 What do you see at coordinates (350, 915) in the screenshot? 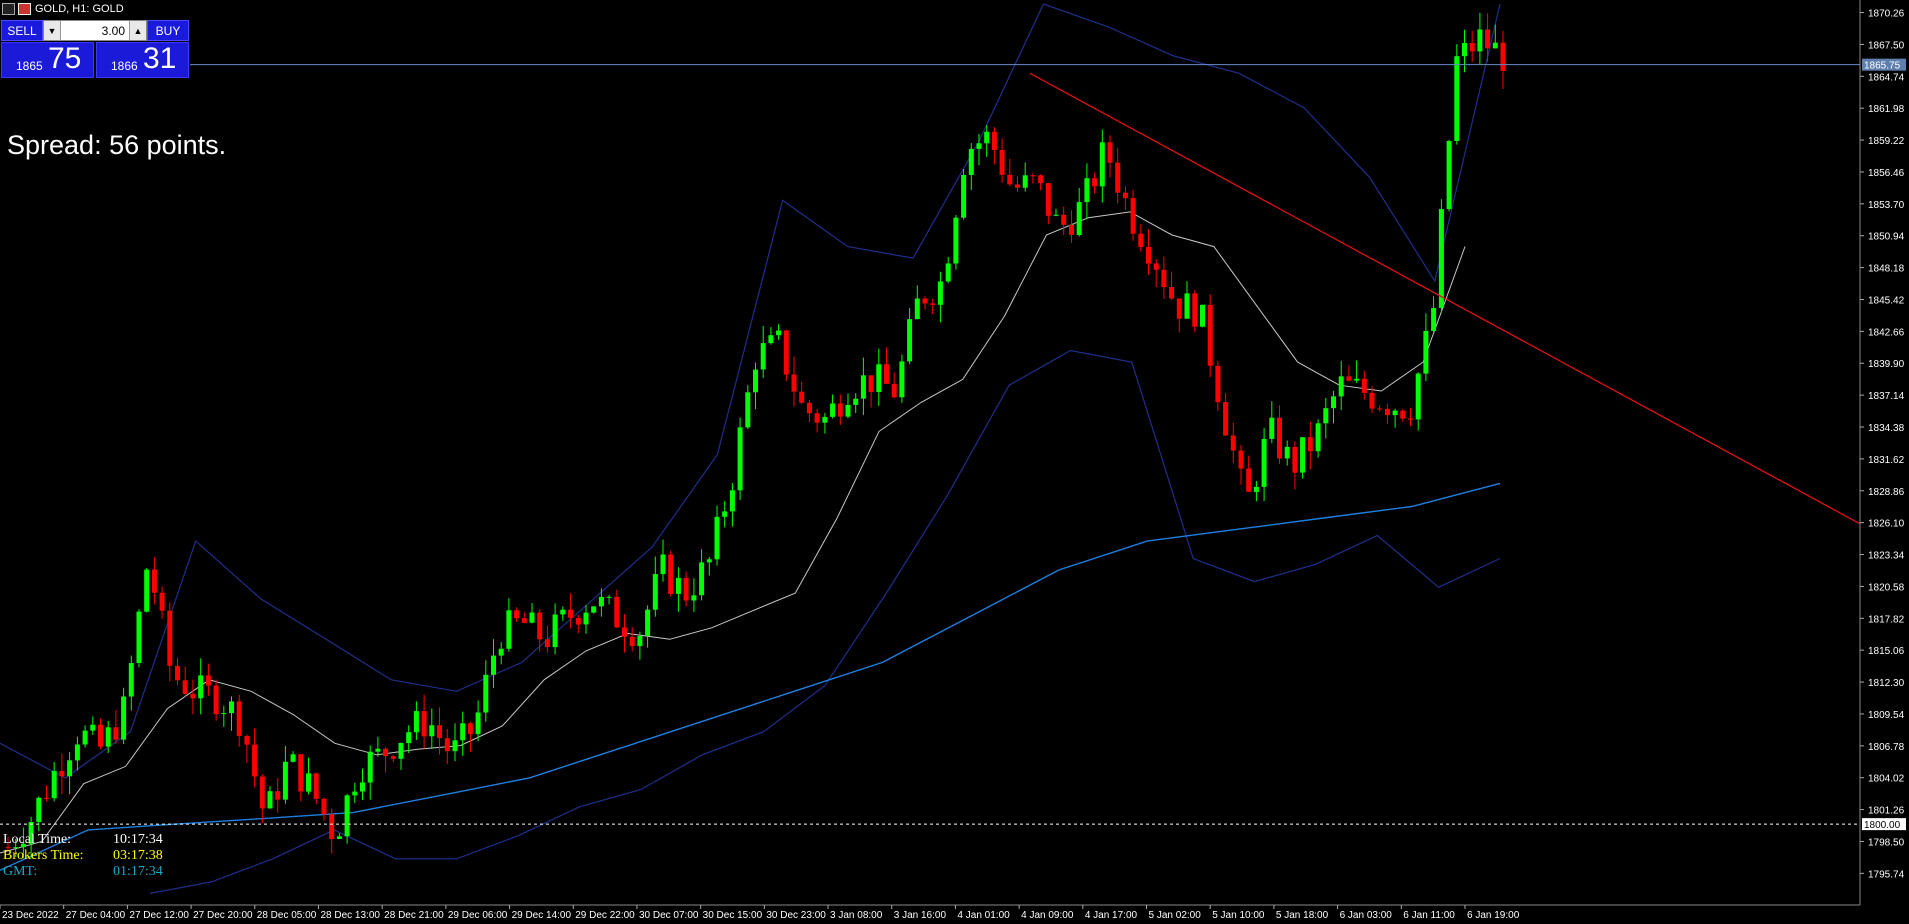
I see `time-tick-label: 28 Dec 13:00` at bounding box center [350, 915].